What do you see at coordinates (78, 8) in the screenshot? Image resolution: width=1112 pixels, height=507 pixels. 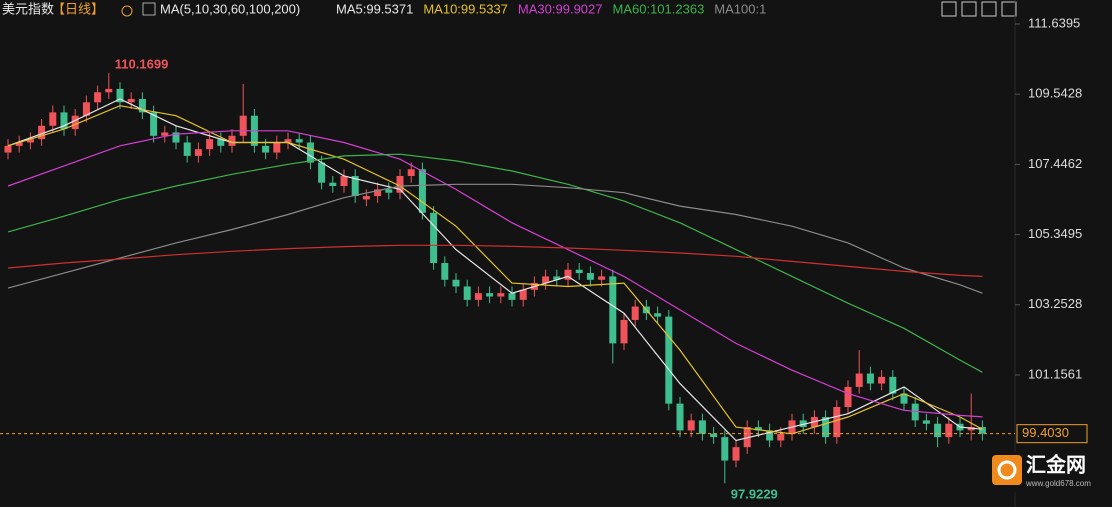 I see `period-label: 【日线】` at bounding box center [78, 8].